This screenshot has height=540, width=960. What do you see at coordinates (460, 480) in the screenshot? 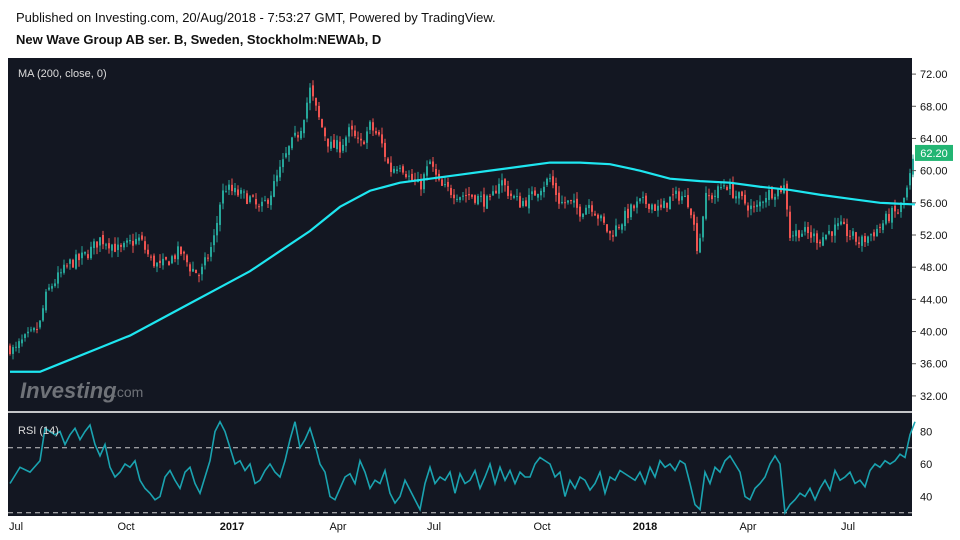
I see `rsi-bands` at bounding box center [460, 480].